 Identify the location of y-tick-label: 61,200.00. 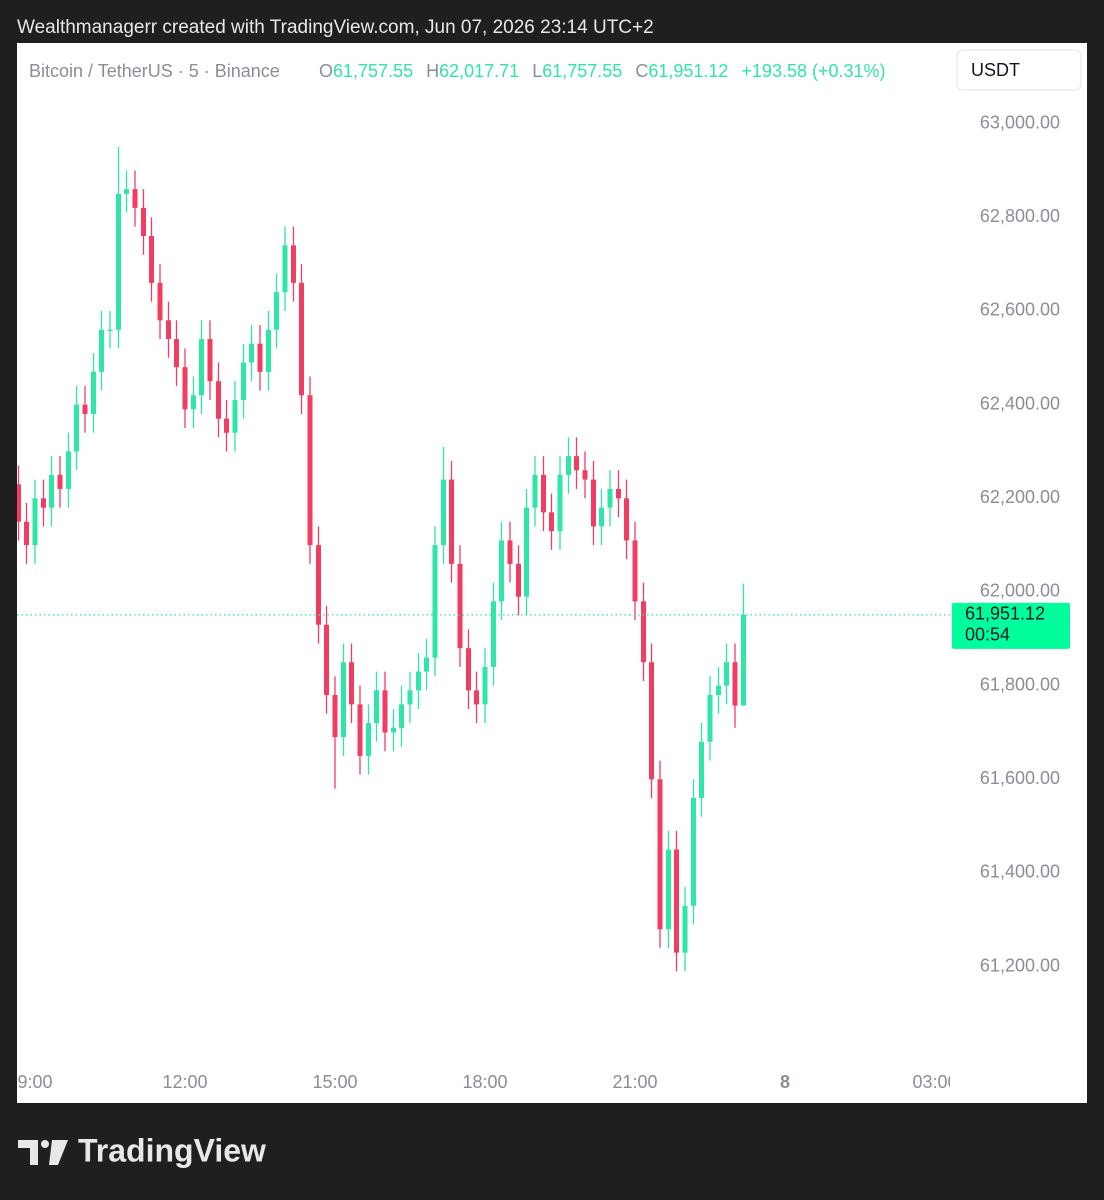
(1020, 965).